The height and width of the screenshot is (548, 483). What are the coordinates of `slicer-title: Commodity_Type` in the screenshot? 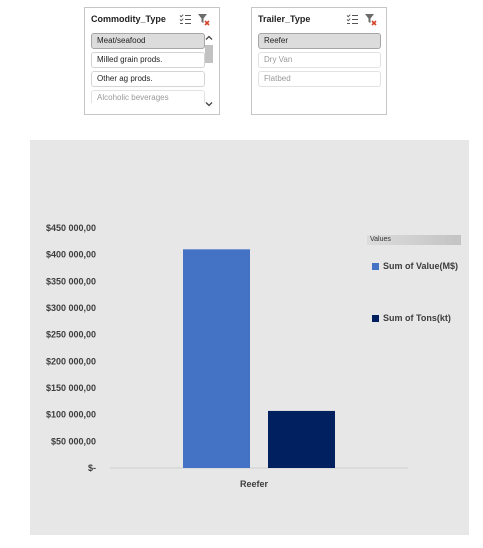 It's located at (128, 19).